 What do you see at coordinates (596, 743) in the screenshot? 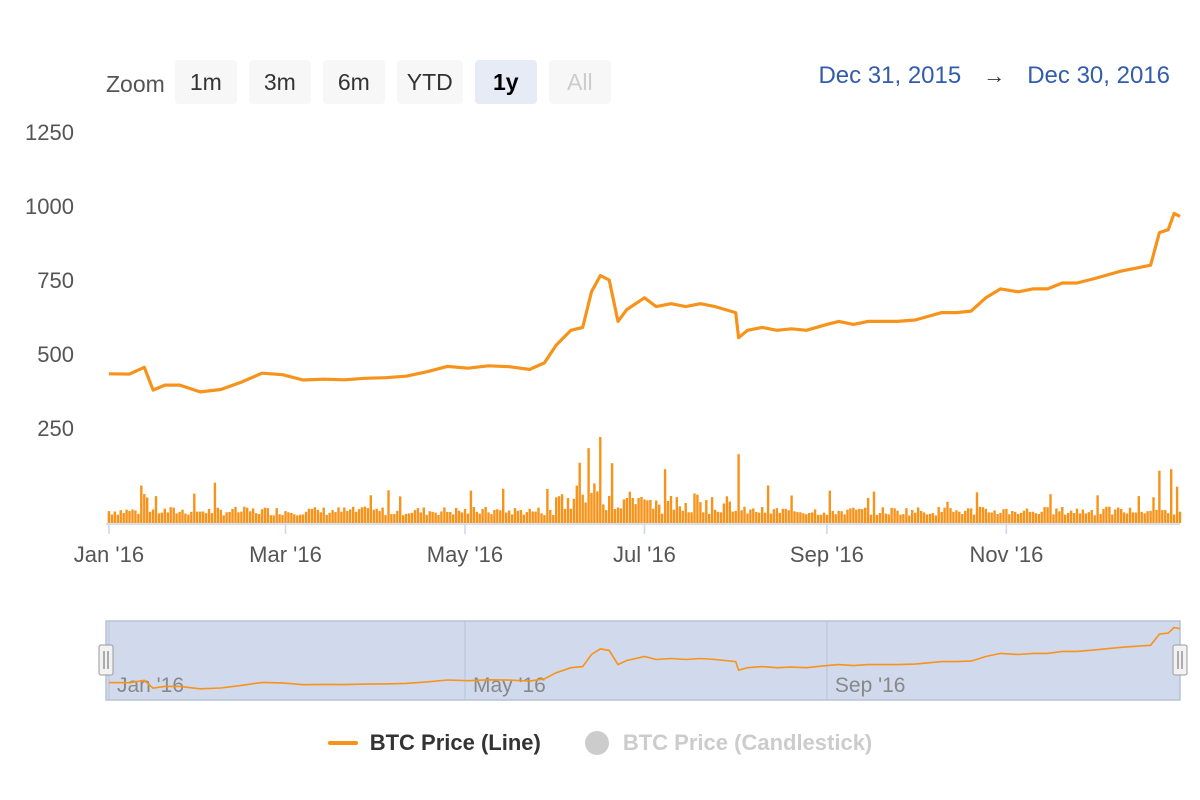
I see `hidden-series-dot-icon` at bounding box center [596, 743].